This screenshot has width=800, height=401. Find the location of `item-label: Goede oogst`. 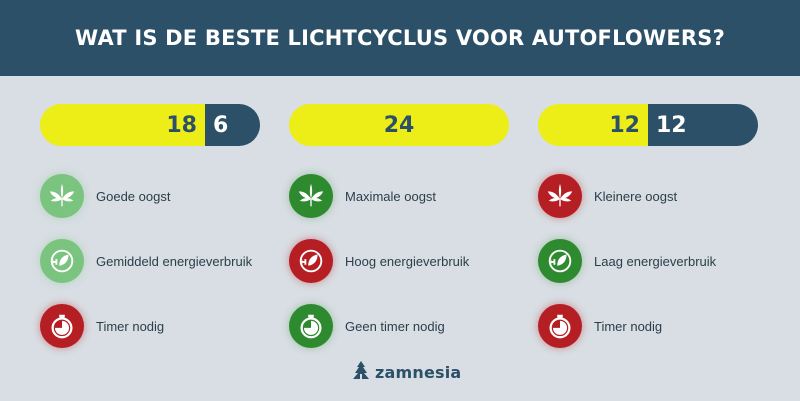

item-label: Goede oogst is located at coordinates (133, 196).